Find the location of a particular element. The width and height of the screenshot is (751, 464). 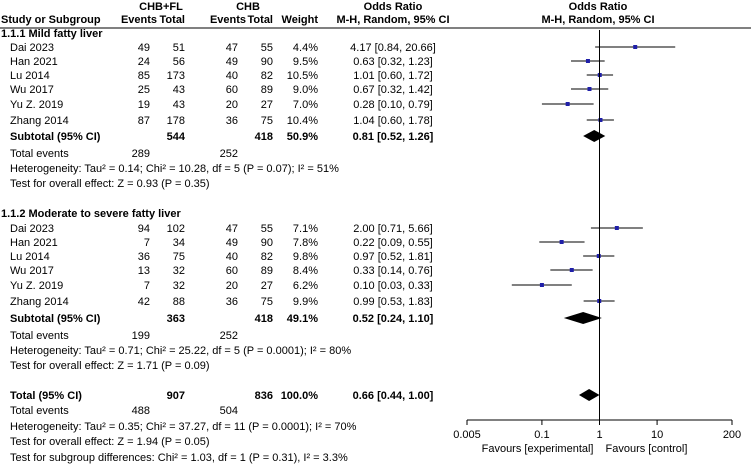

header-group1: CHB+FL is located at coordinates (161, 7).